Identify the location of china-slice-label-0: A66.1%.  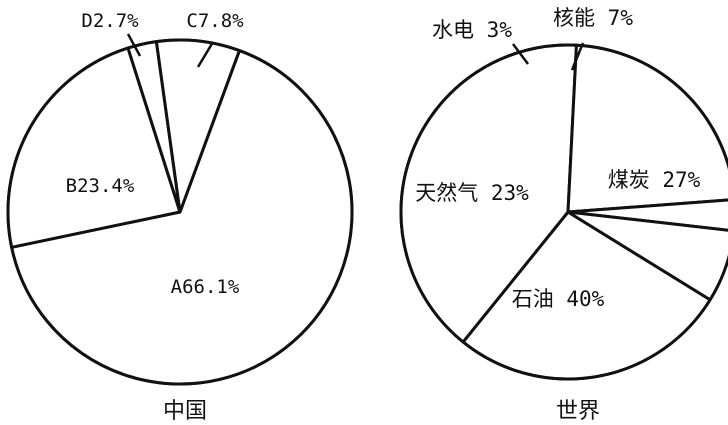
(205, 287).